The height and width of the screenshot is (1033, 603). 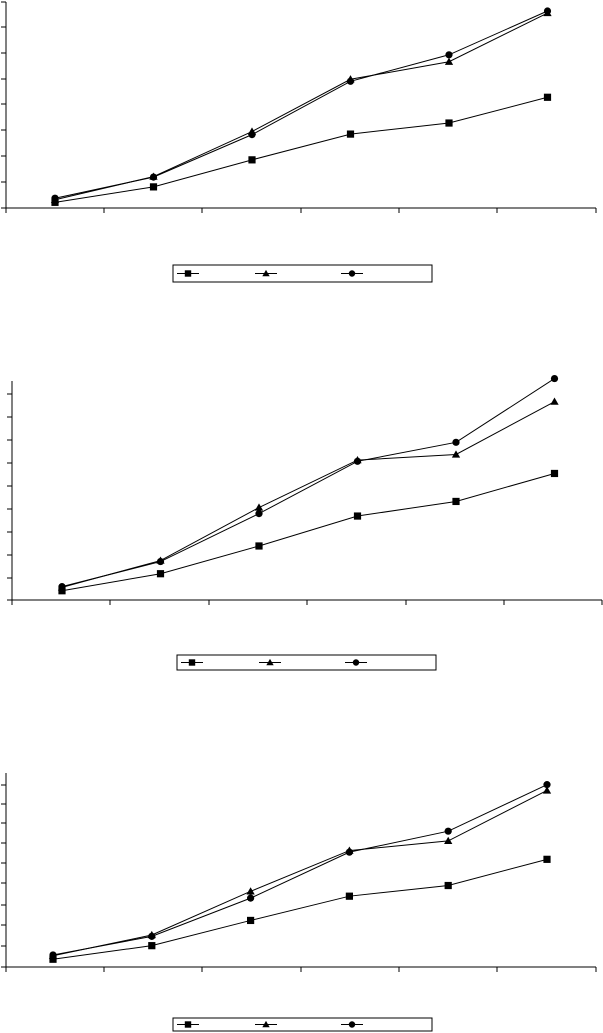 I want to click on series-circle, so click(x=300, y=870).